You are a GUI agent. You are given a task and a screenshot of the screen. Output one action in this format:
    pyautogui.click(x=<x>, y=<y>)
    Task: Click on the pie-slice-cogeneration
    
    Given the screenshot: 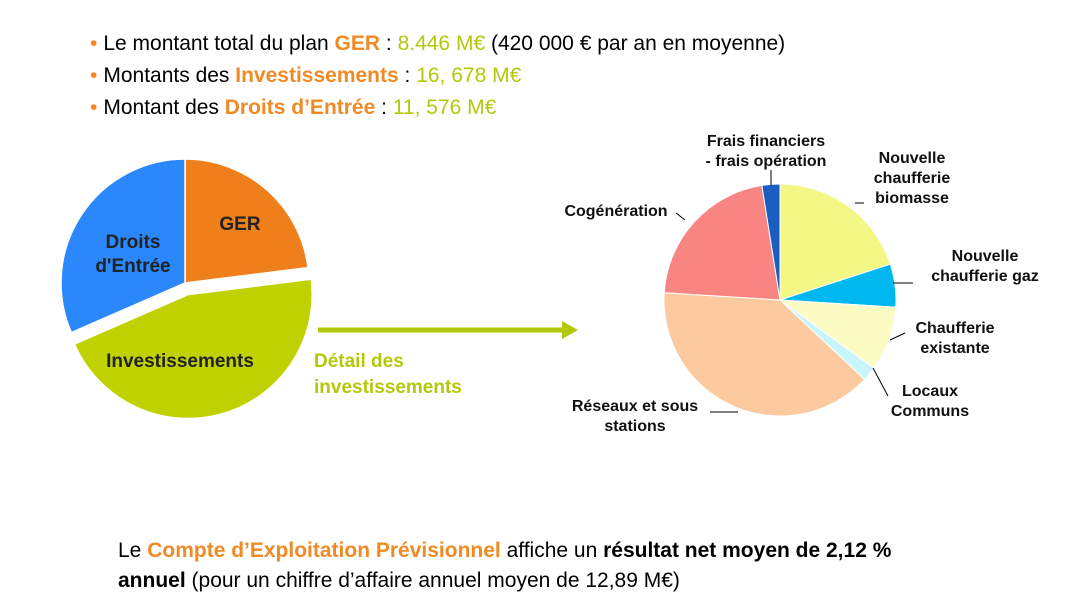 What is the action you would take?
    pyautogui.click(x=722, y=242)
    